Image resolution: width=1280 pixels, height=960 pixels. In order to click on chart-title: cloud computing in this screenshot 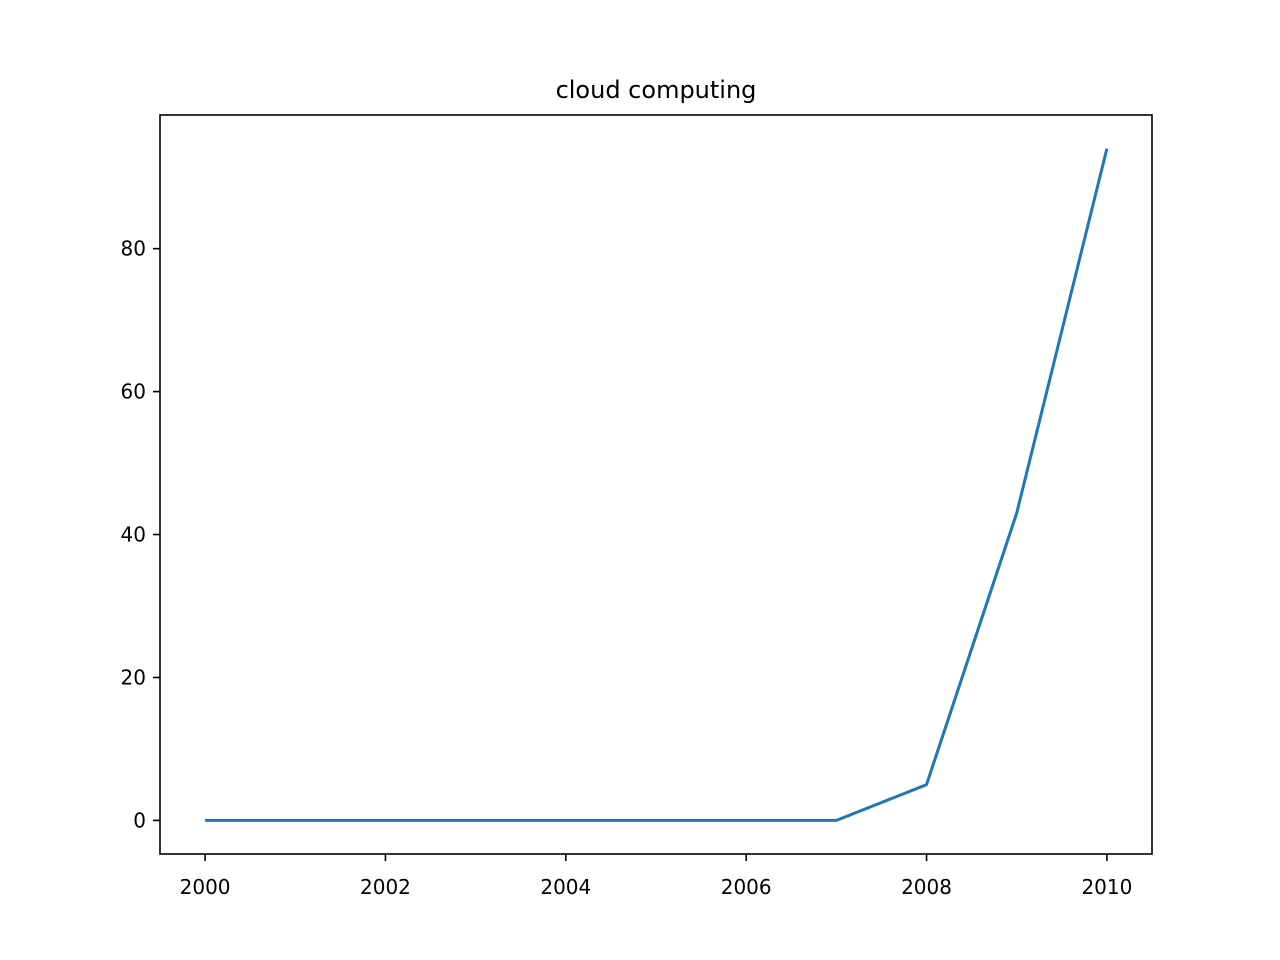, I will do `click(656, 90)`.